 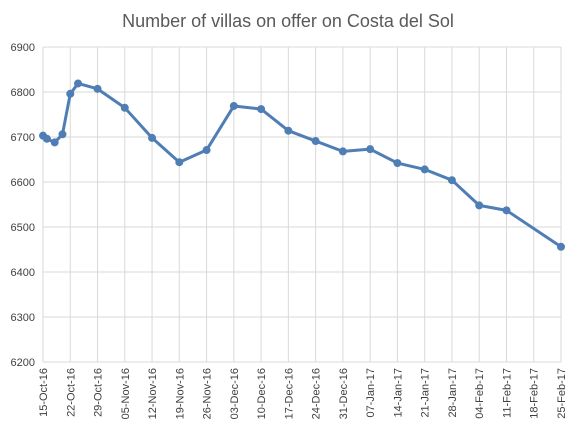 I want to click on x-tick-label-4: 12-Nov-16, so click(x=153, y=393).